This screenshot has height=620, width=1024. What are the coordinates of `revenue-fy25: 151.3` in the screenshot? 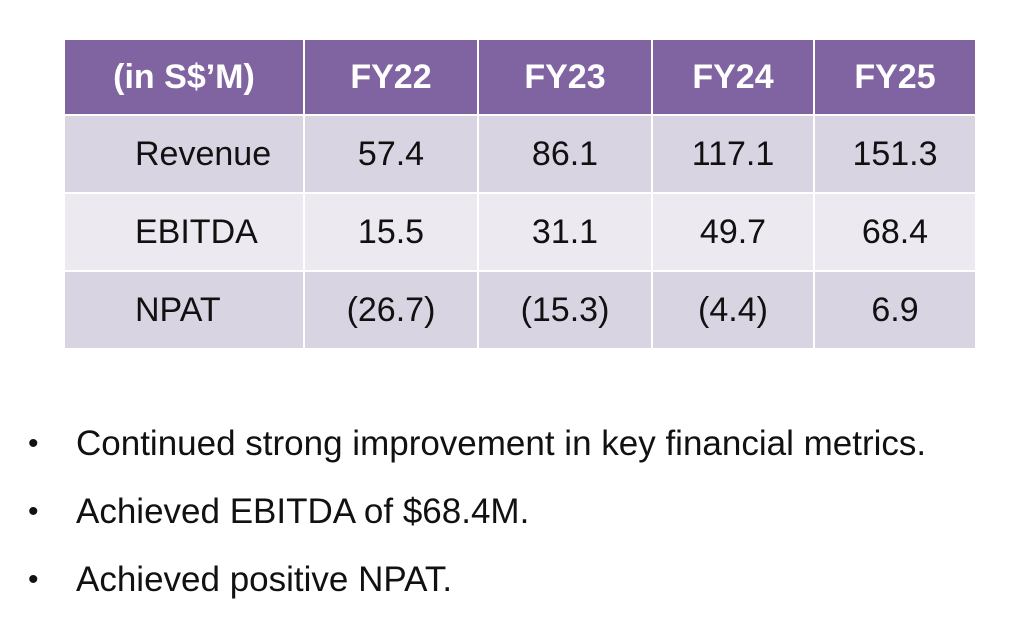 It's located at (895, 154).